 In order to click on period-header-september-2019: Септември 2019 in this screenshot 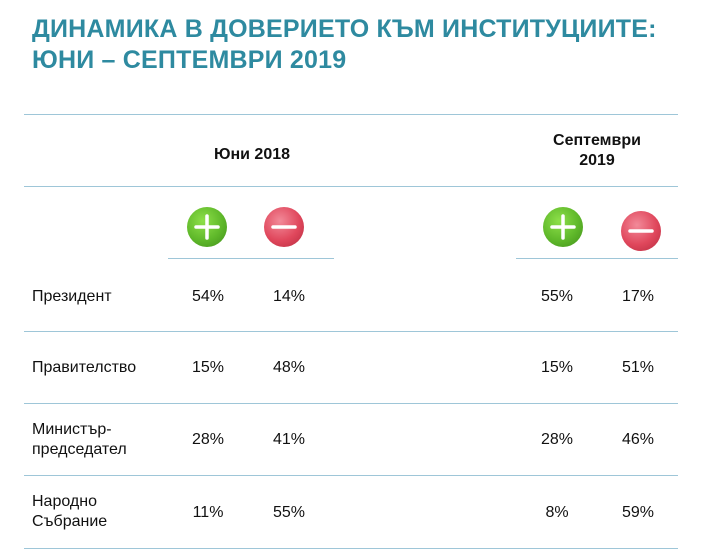, I will do `click(597, 150)`.